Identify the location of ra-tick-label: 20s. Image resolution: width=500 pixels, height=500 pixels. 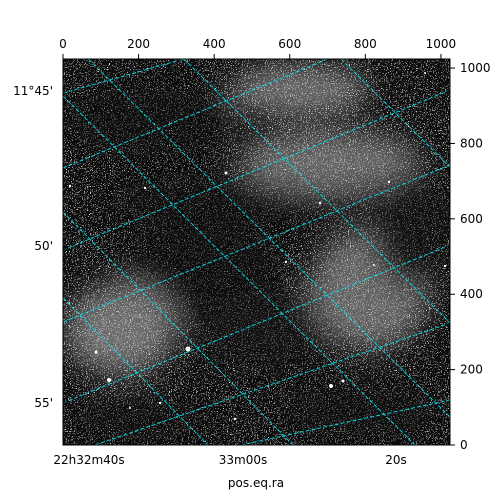
(396, 460).